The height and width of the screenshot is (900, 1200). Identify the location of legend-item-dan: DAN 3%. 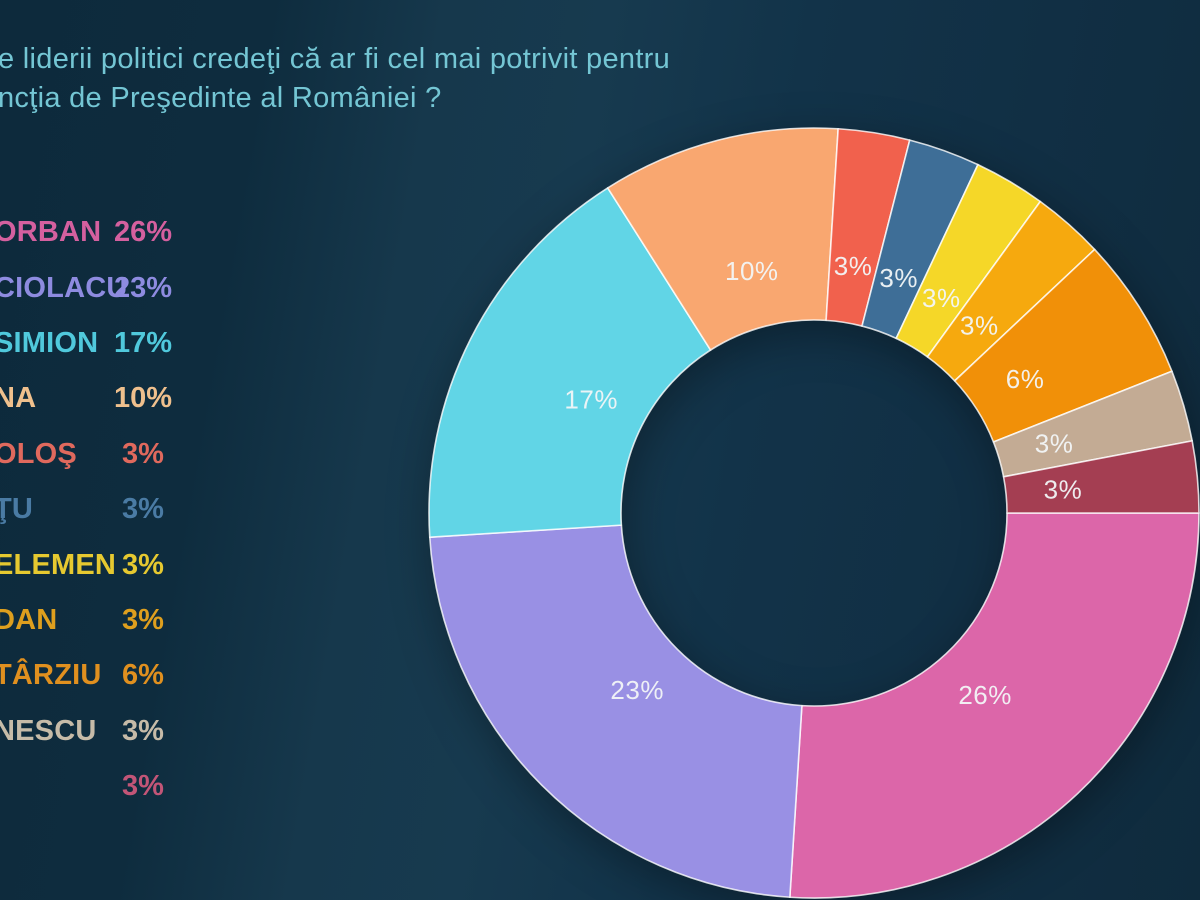
(87, 620).